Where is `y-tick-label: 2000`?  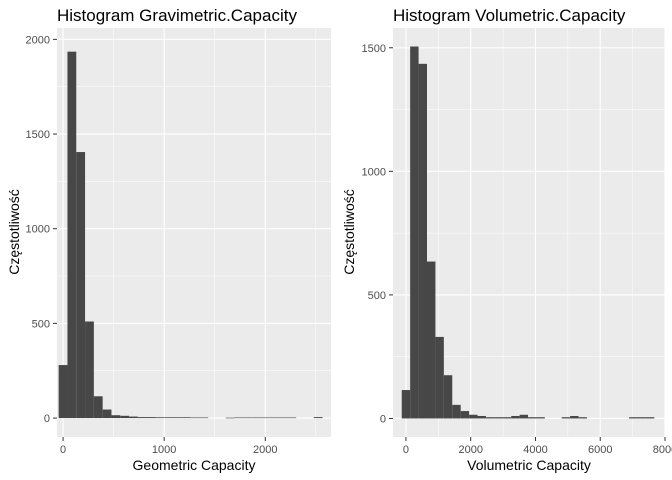 y-tick-label: 2000 is located at coordinates (38, 40).